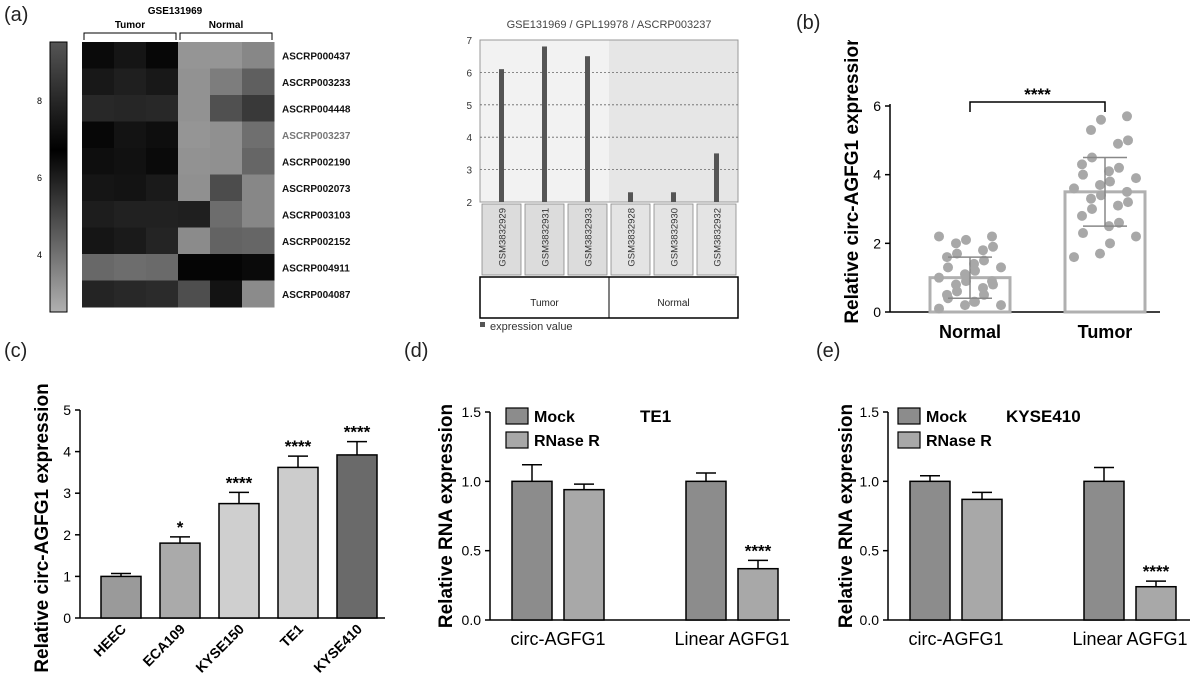 The image size is (1200, 691). What do you see at coordinates (316, 215) in the screenshot?
I see `heatmap-row-label: ASCRP003103` at bounding box center [316, 215].